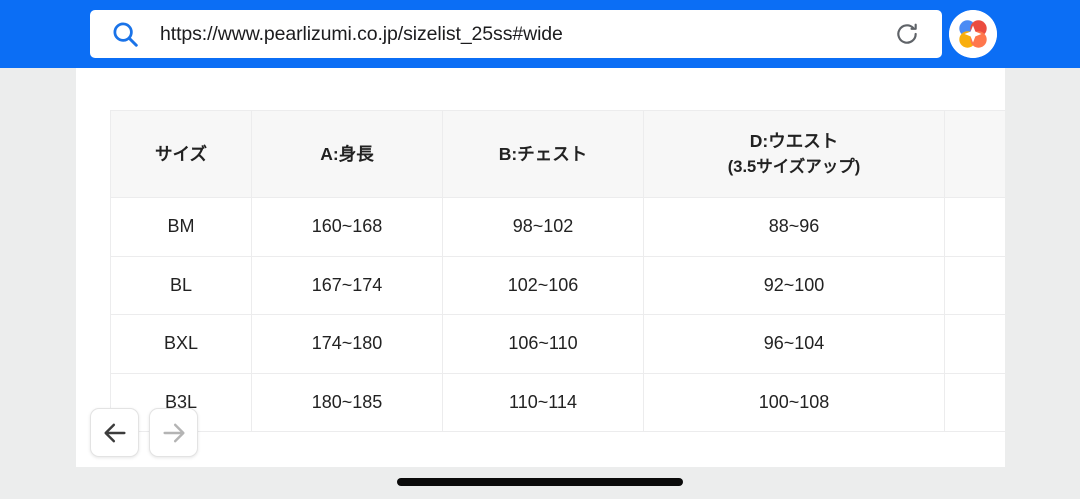  What do you see at coordinates (347, 285) in the screenshot?
I see `cell-height: 167~174` at bounding box center [347, 285].